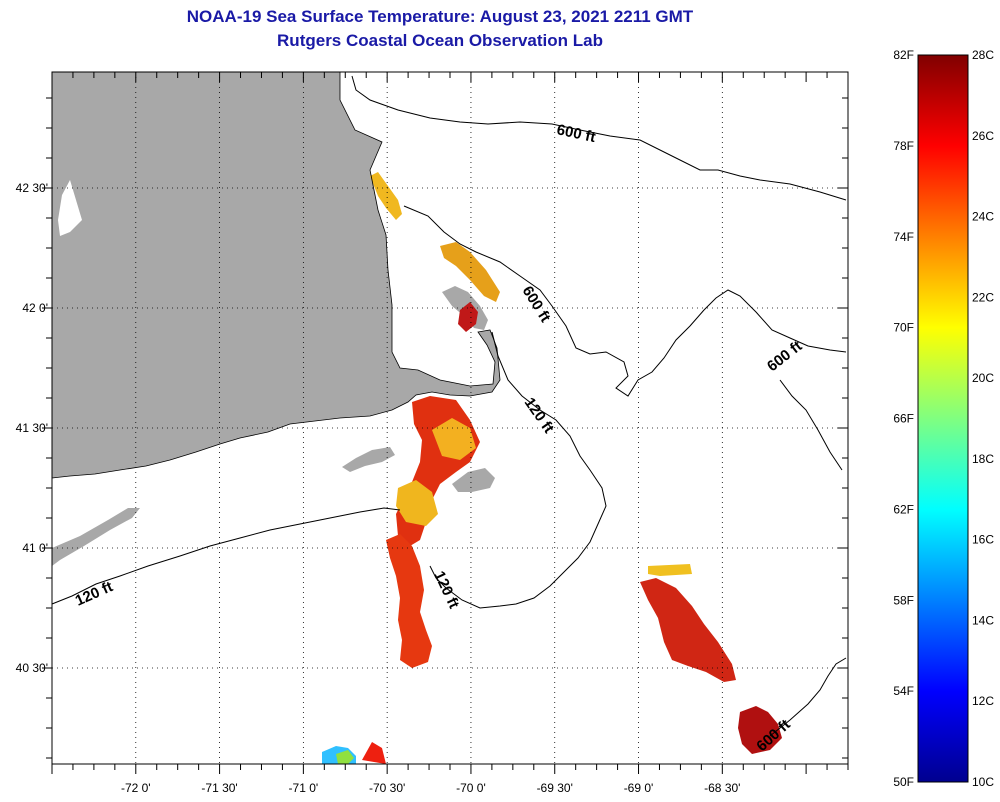 The height and width of the screenshot is (802, 1000). What do you see at coordinates (70, 208) in the screenshot?
I see `land-white-patch` at bounding box center [70, 208].